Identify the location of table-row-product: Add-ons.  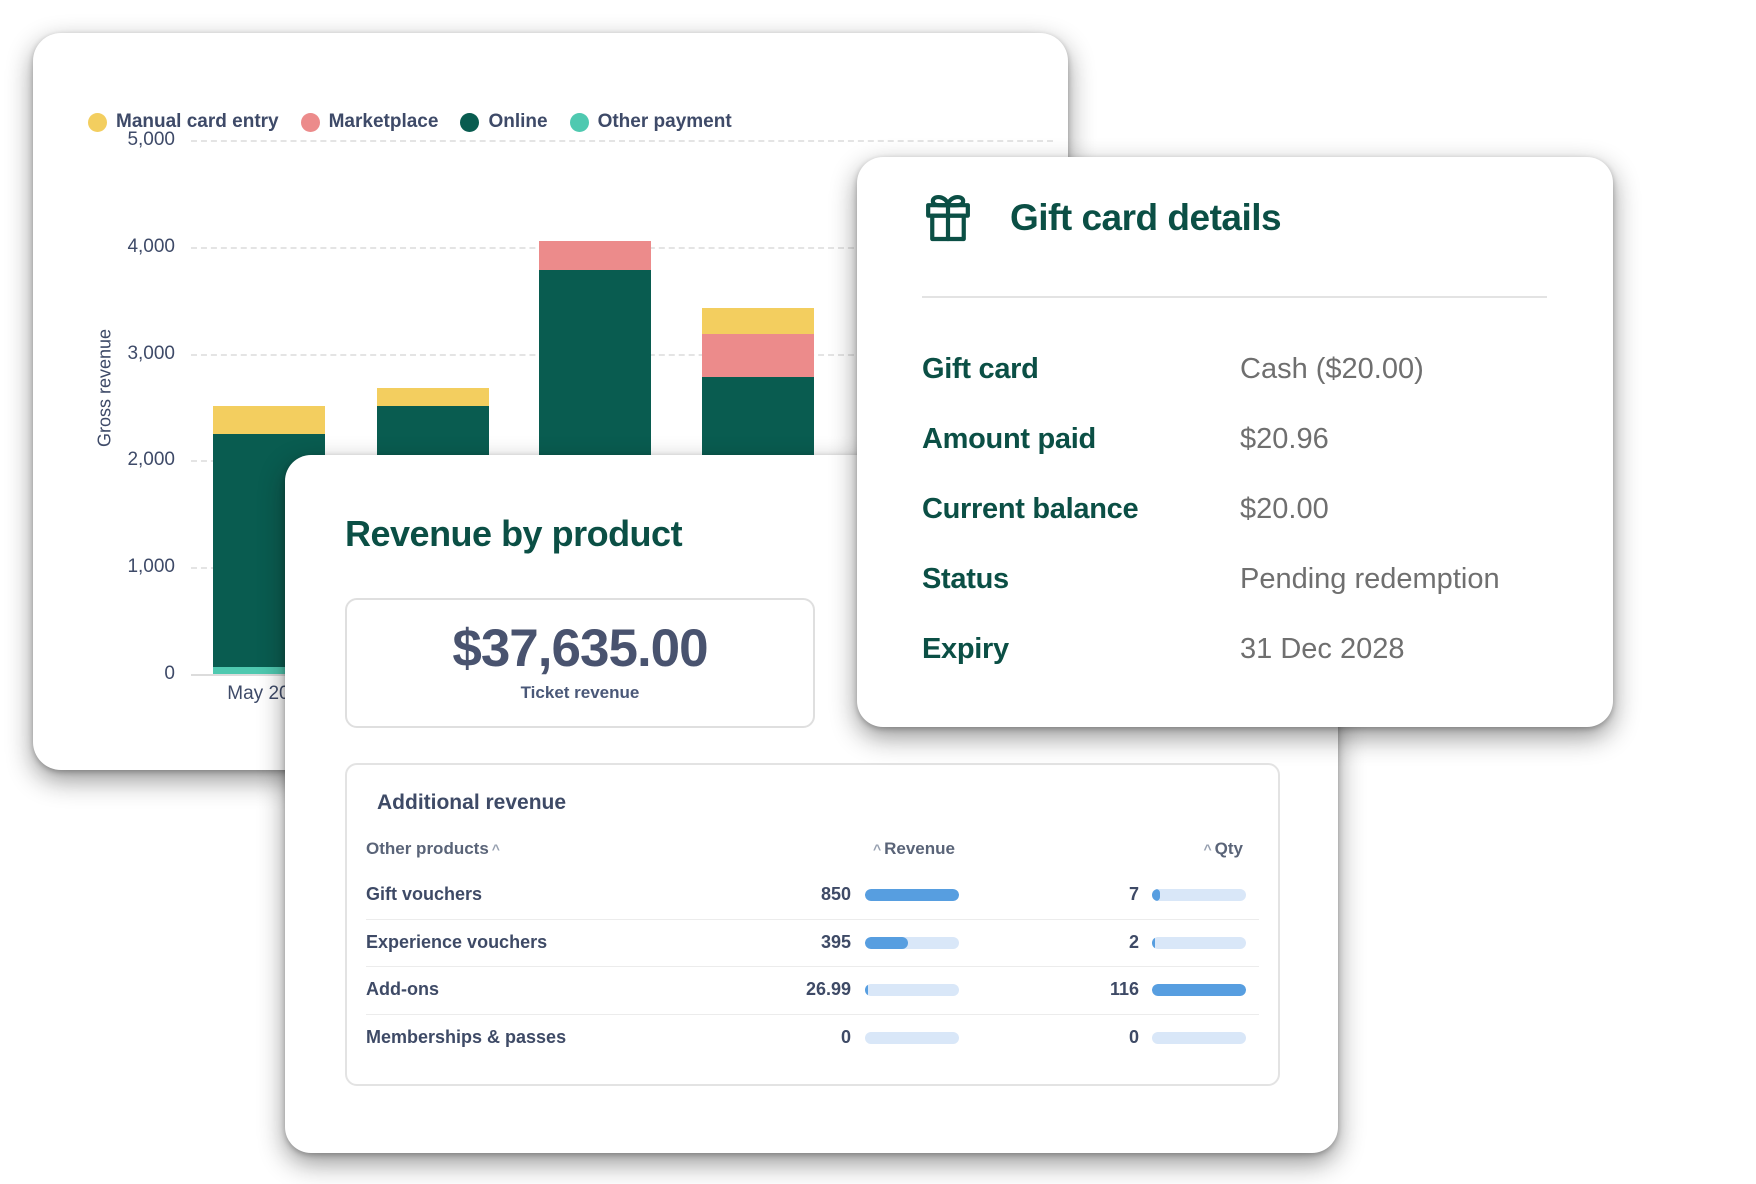
(402, 989).